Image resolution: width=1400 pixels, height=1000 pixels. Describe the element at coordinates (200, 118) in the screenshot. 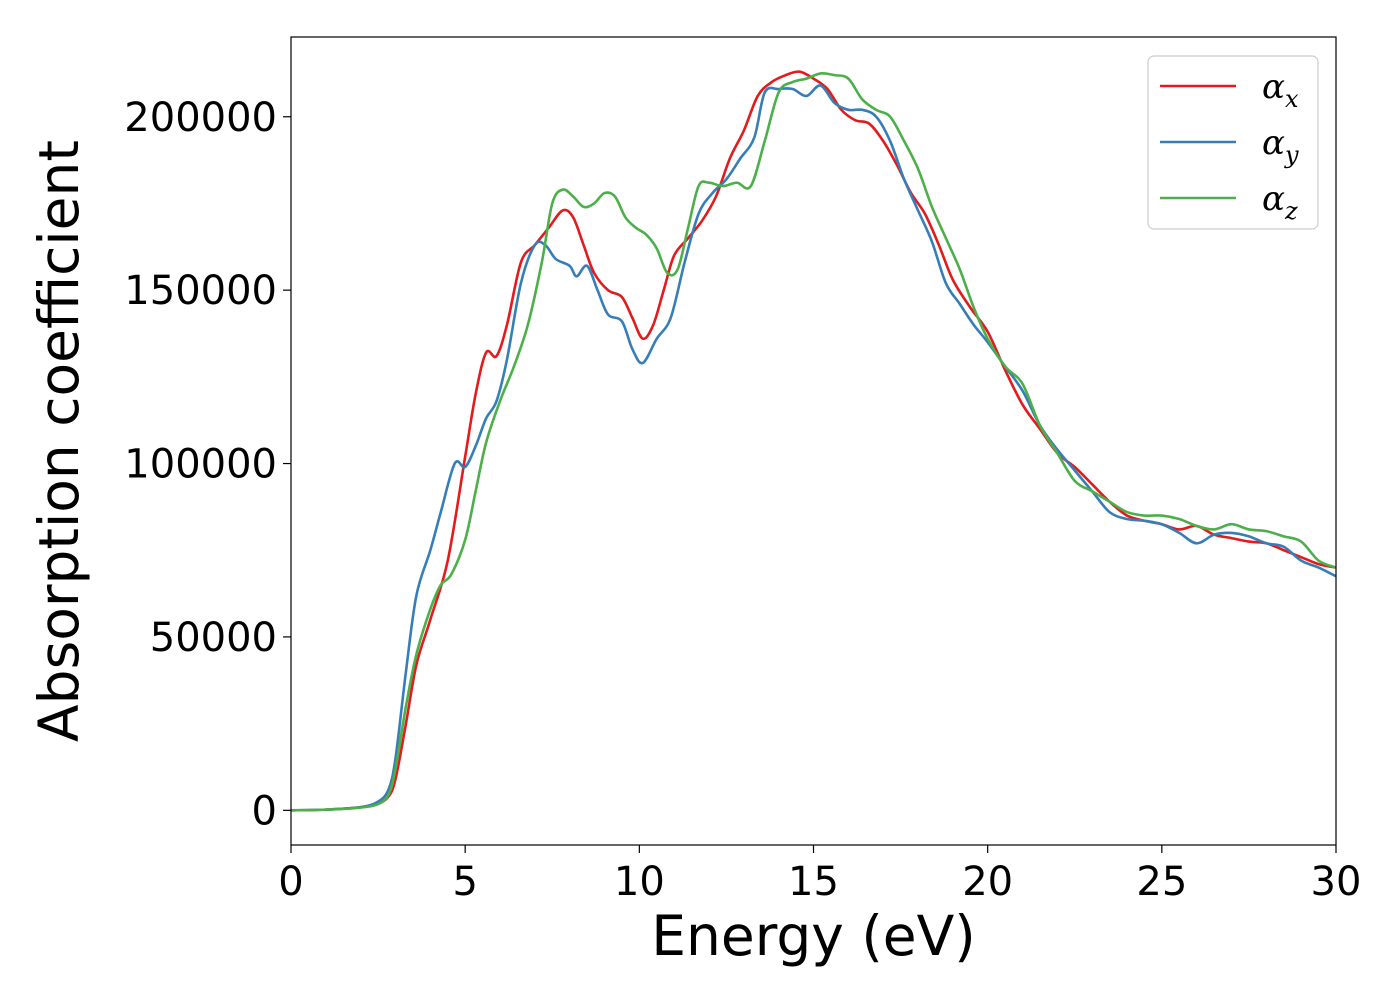

I see `y-tick-label: 200000` at that location.